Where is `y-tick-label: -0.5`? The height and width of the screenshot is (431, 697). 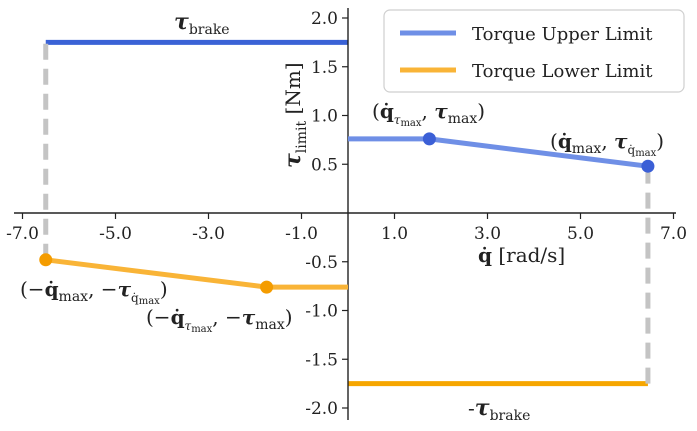
y-tick-label: -0.5 is located at coordinates (321, 263).